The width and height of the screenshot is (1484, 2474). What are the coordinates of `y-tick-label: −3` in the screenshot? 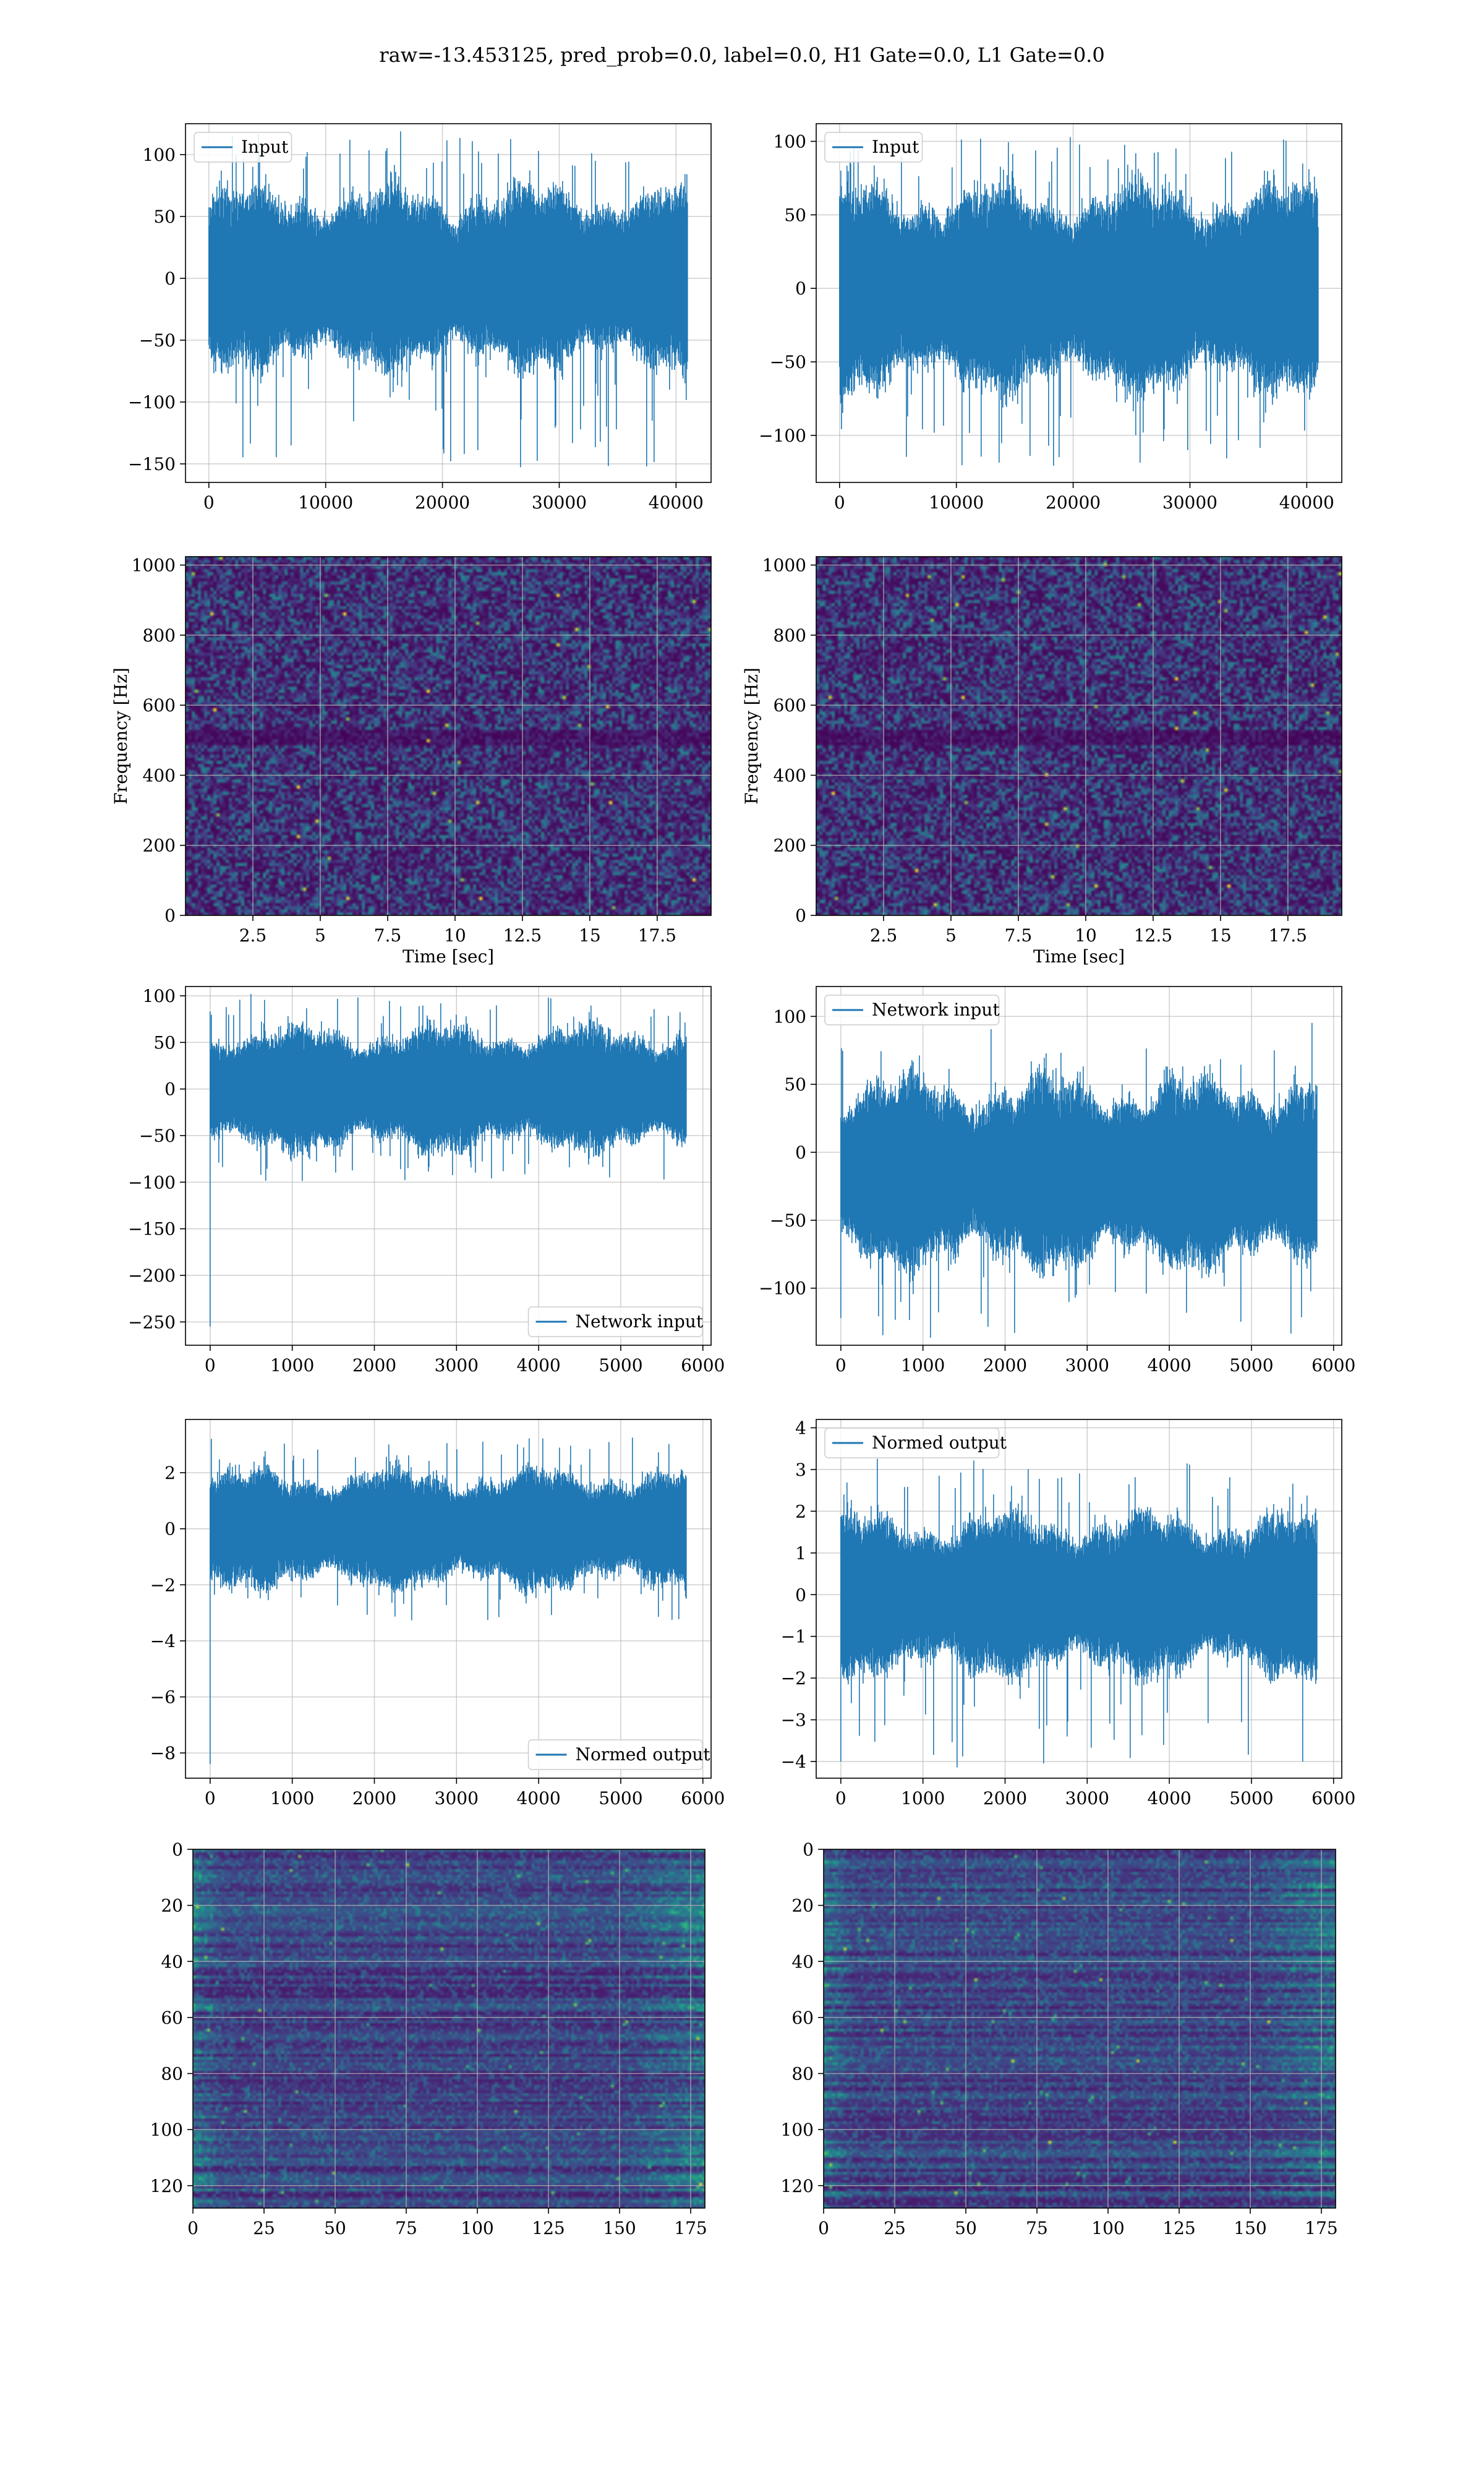 It's located at (793, 1720).